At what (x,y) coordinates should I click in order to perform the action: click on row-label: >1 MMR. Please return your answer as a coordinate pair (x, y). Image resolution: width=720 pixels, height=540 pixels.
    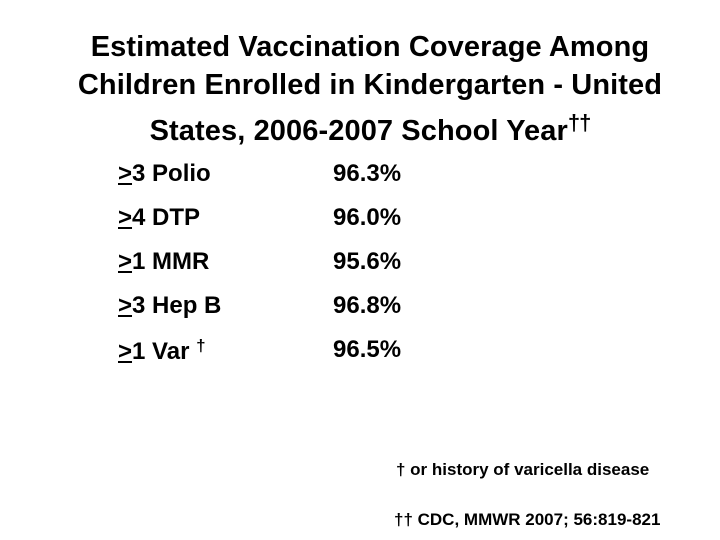
    Looking at the image, I should click on (163, 262).